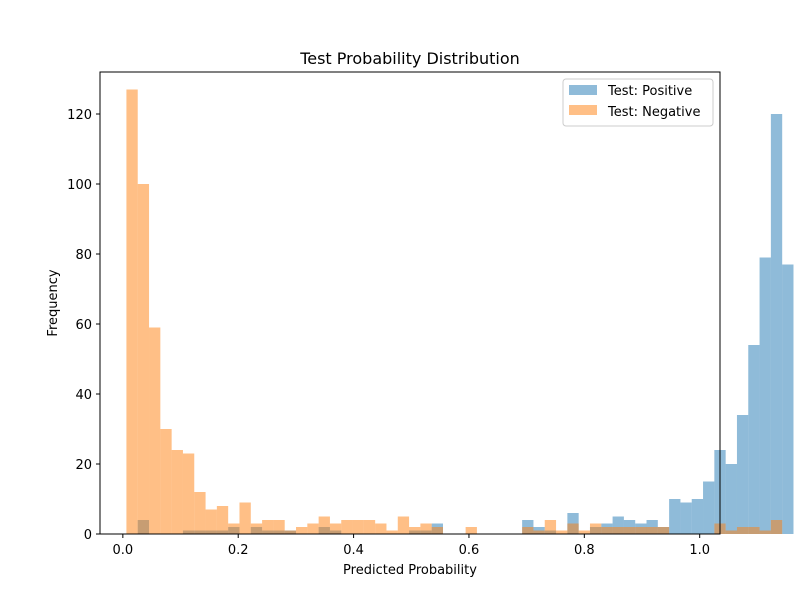  What do you see at coordinates (410, 570) in the screenshot?
I see `x-axis-label: Predicted Probability` at bounding box center [410, 570].